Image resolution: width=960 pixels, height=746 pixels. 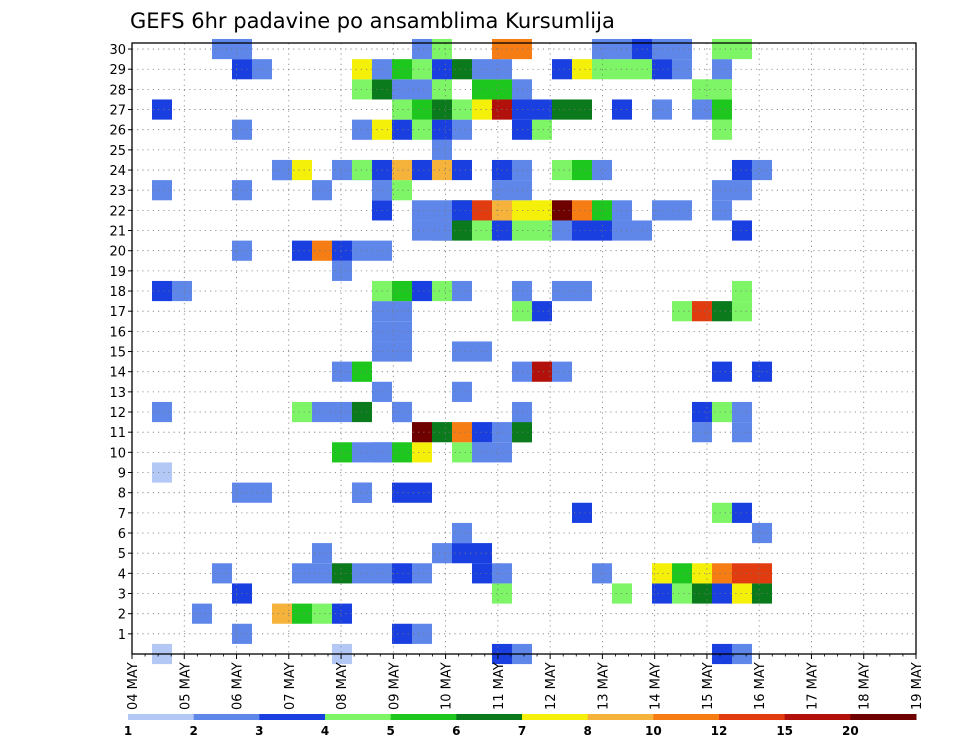 What do you see at coordinates (865, 686) in the screenshot?
I see `x-tick-label: 18 MAY` at bounding box center [865, 686].